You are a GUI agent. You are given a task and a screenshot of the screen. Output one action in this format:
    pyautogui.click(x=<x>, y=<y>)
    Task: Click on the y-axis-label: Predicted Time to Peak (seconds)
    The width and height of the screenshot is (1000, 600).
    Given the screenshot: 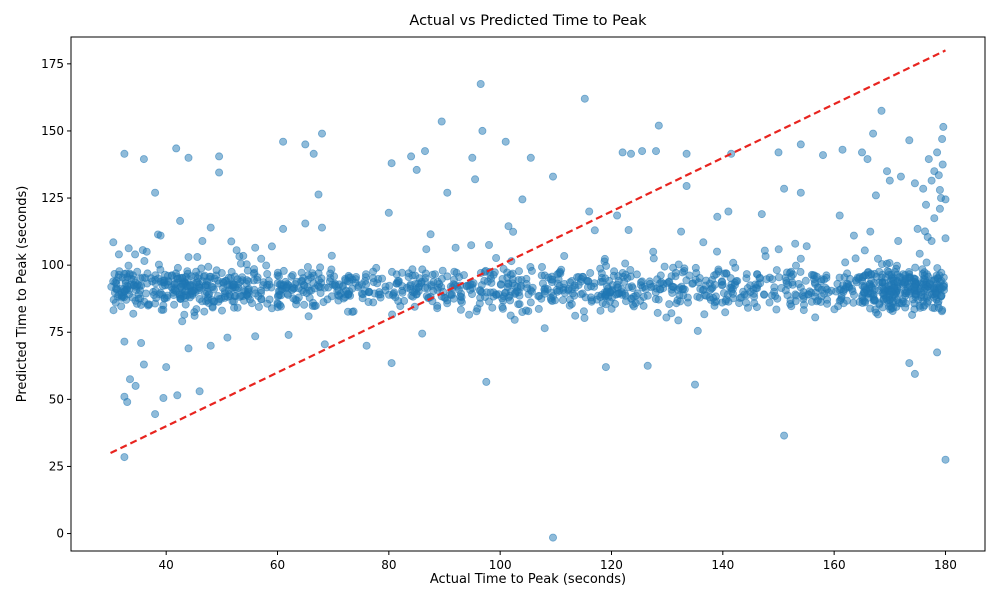 What is the action you would take?
    pyautogui.click(x=22, y=294)
    